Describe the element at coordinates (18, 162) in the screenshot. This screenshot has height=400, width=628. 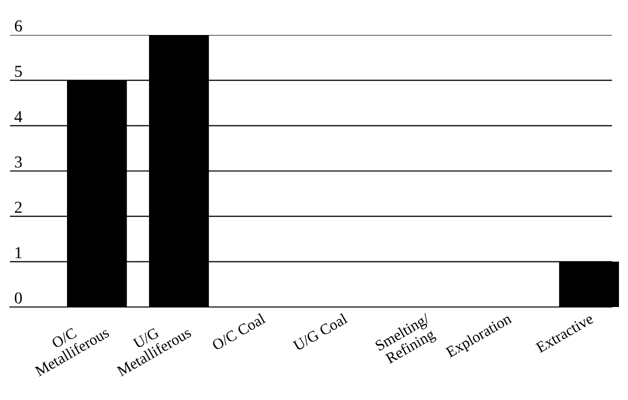
I see `y-tick-label: 3` at that location.